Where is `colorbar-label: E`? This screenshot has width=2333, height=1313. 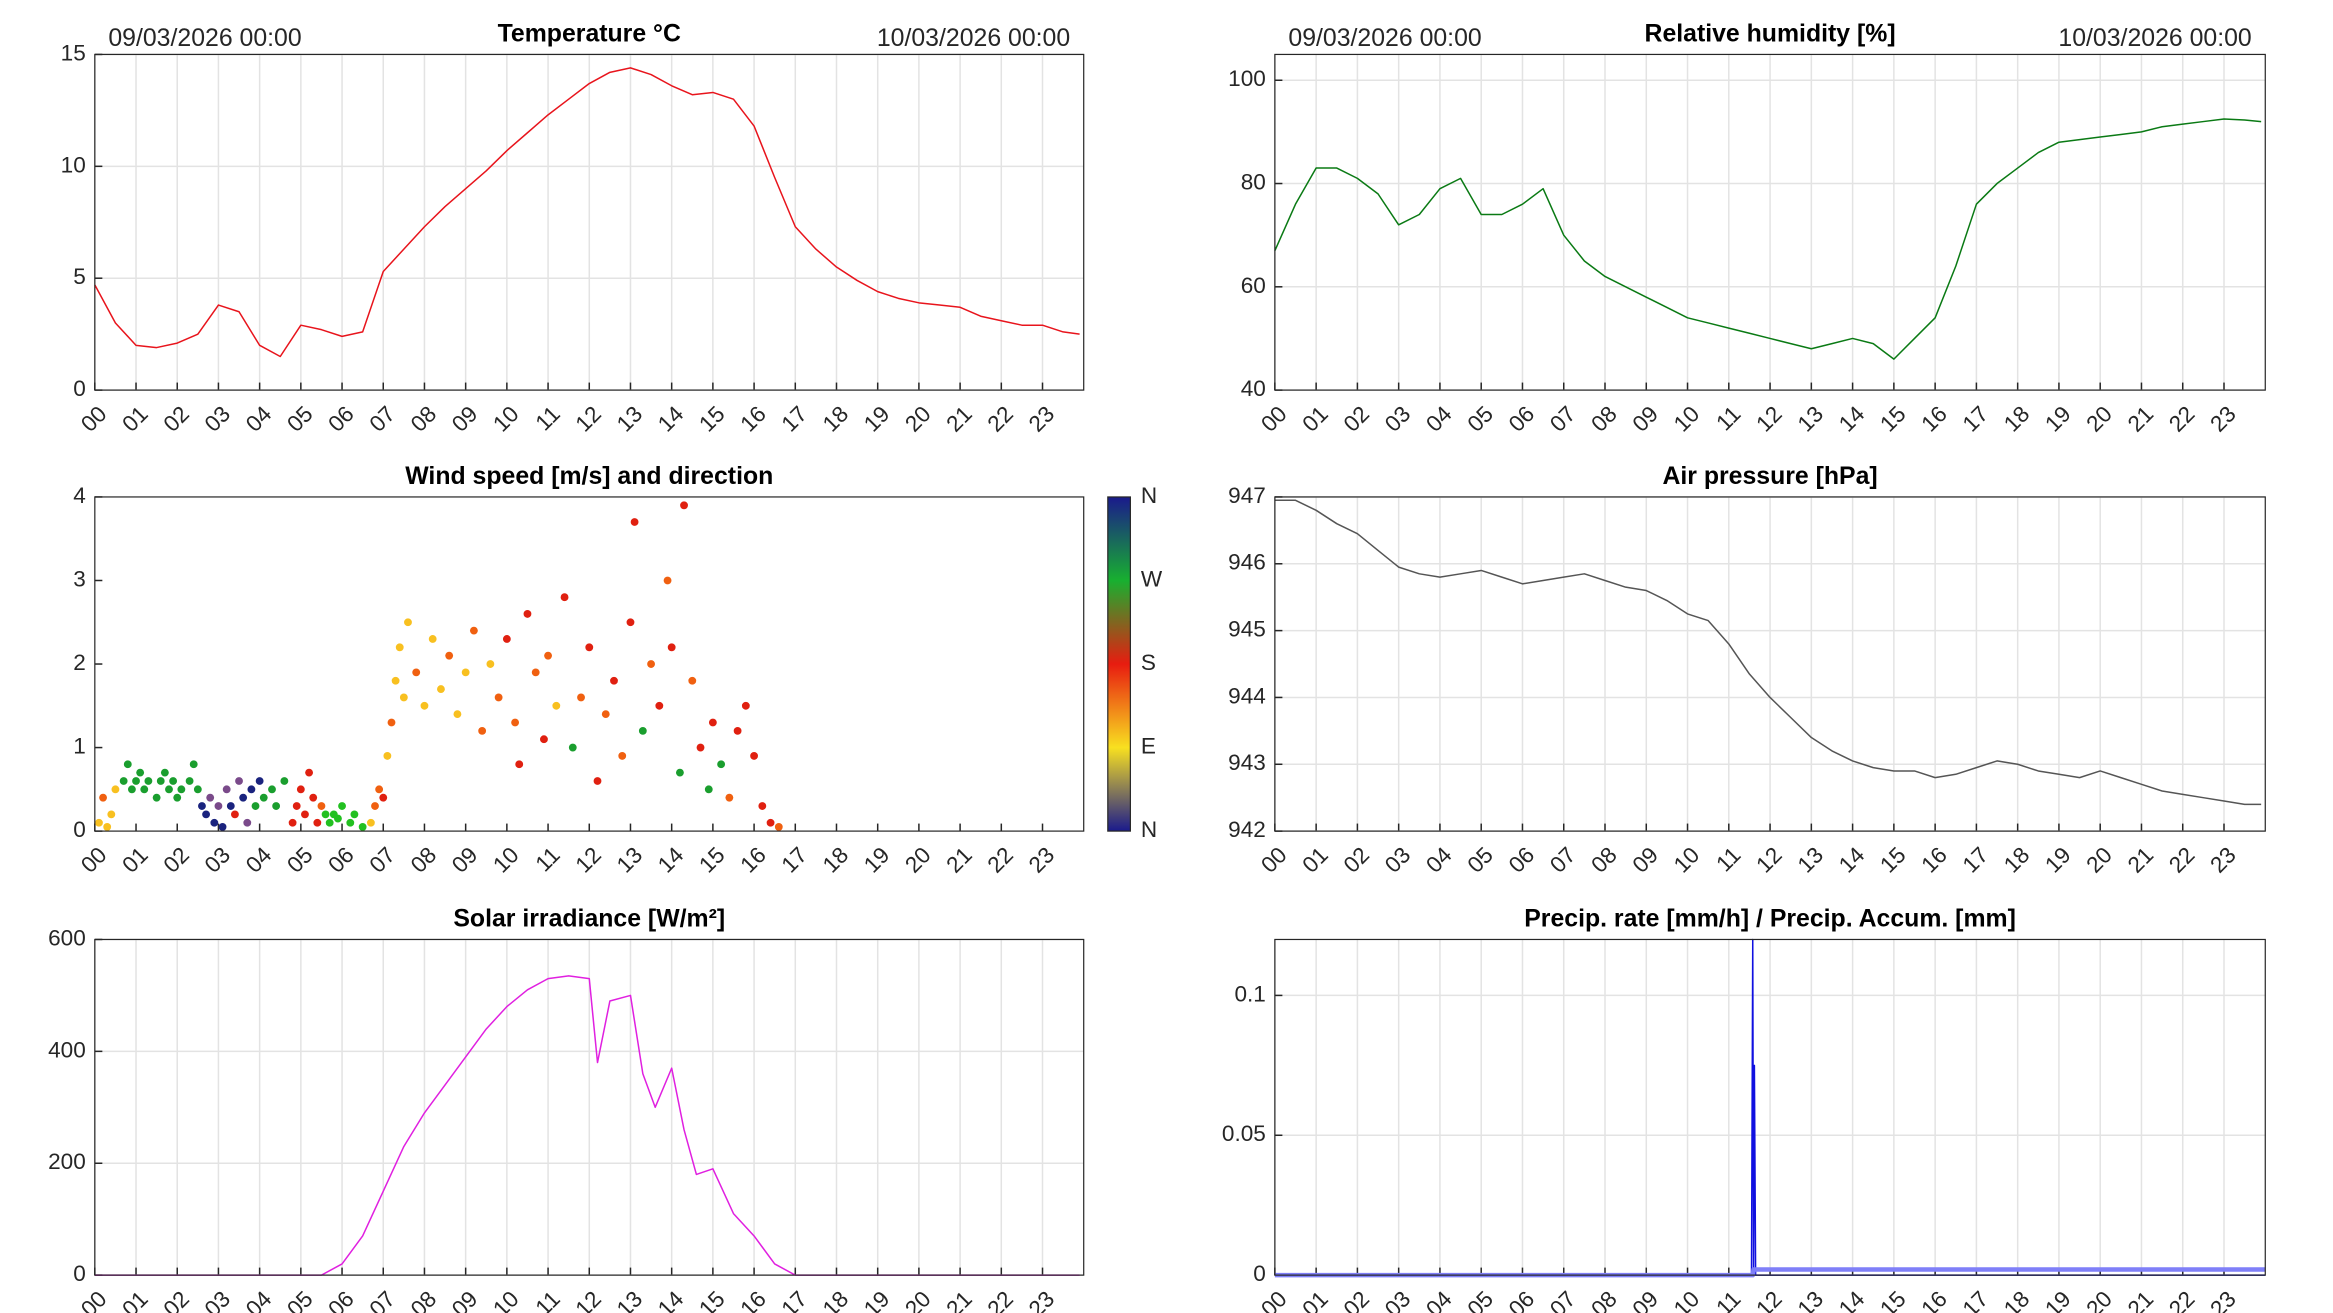 colorbar-label: E is located at coordinates (1148, 746).